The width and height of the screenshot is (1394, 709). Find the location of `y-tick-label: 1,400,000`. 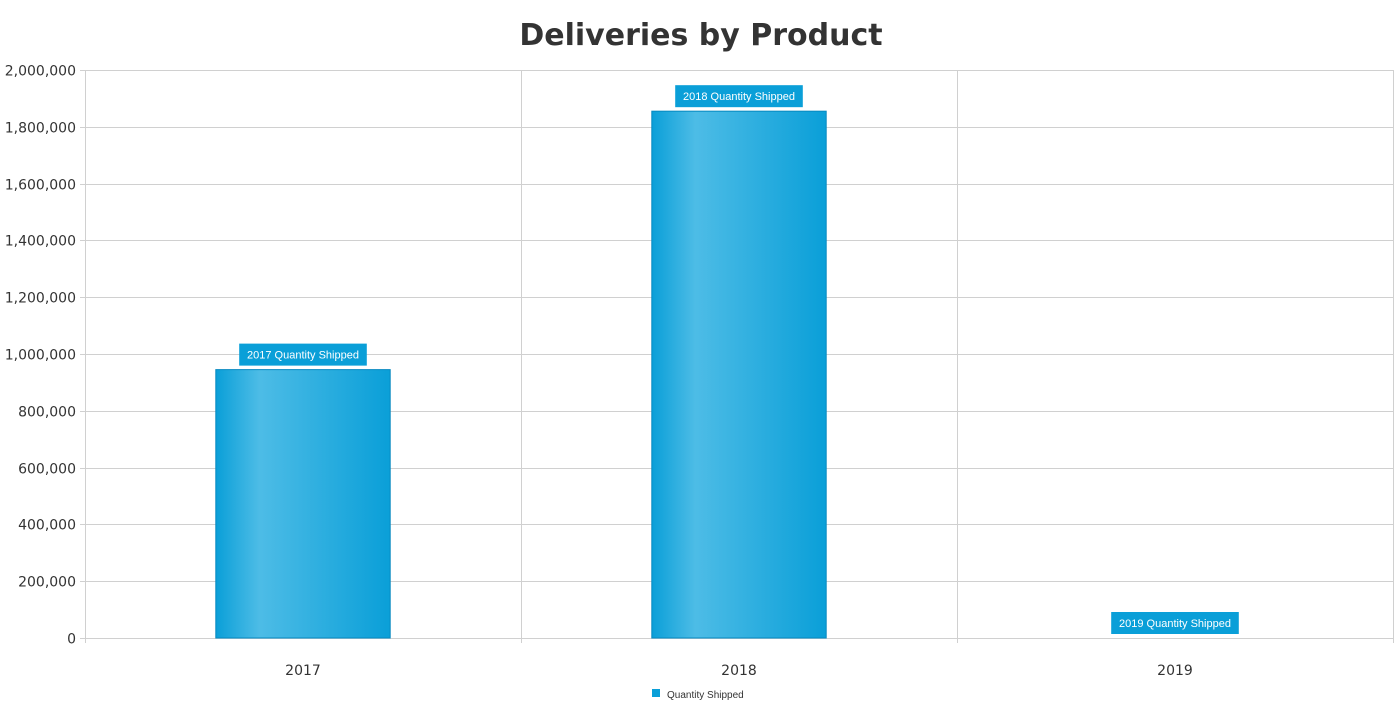

y-tick-label: 1,400,000 is located at coordinates (40, 242).